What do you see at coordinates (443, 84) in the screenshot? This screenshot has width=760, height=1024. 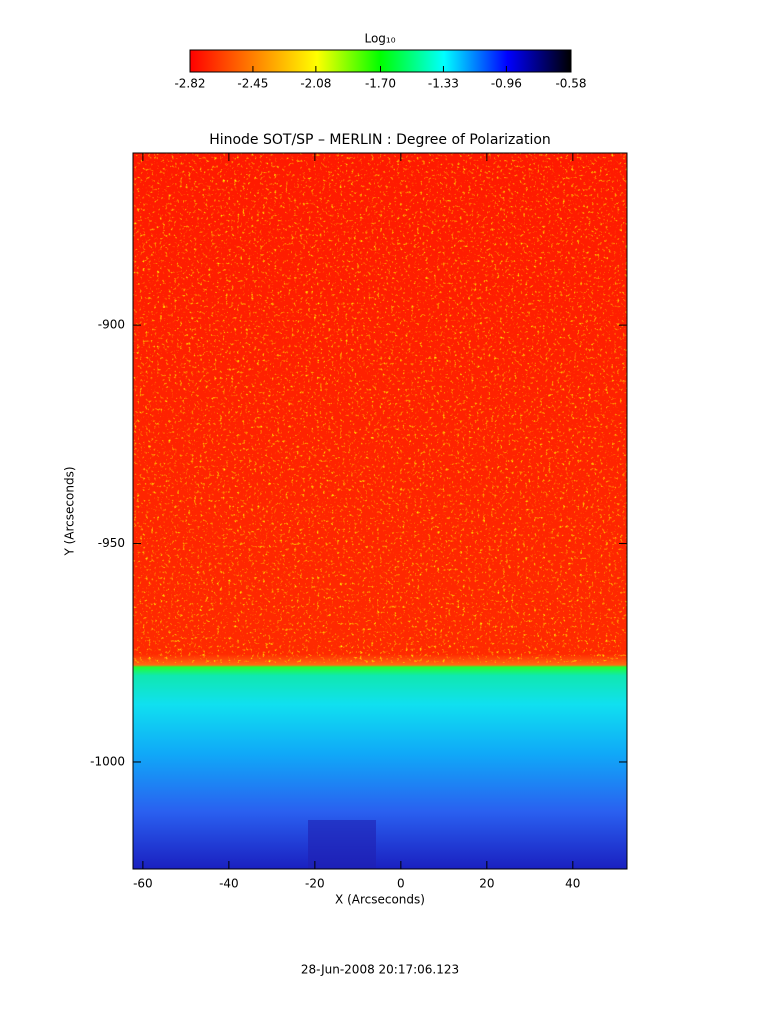 I see `colorbar-tick-label: -1.33` at bounding box center [443, 84].